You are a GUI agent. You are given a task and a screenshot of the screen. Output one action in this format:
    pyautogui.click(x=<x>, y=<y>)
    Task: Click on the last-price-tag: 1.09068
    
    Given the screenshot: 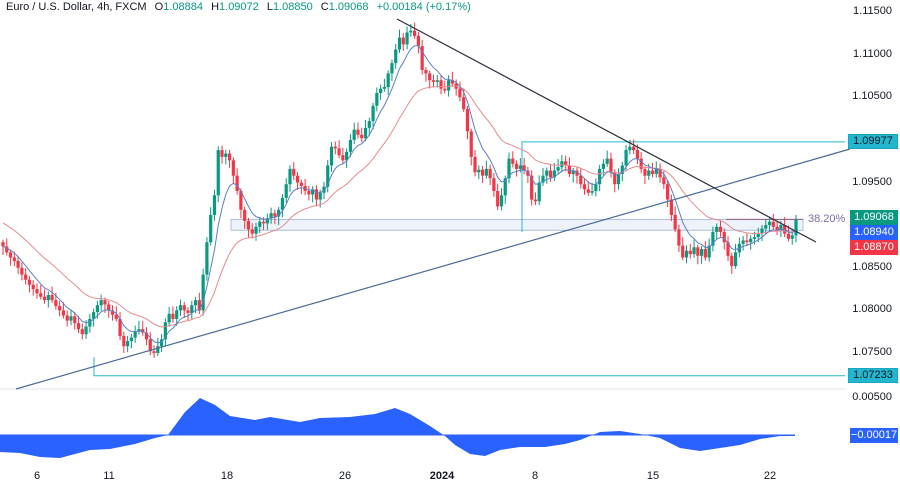 What is the action you would take?
    pyautogui.click(x=874, y=217)
    